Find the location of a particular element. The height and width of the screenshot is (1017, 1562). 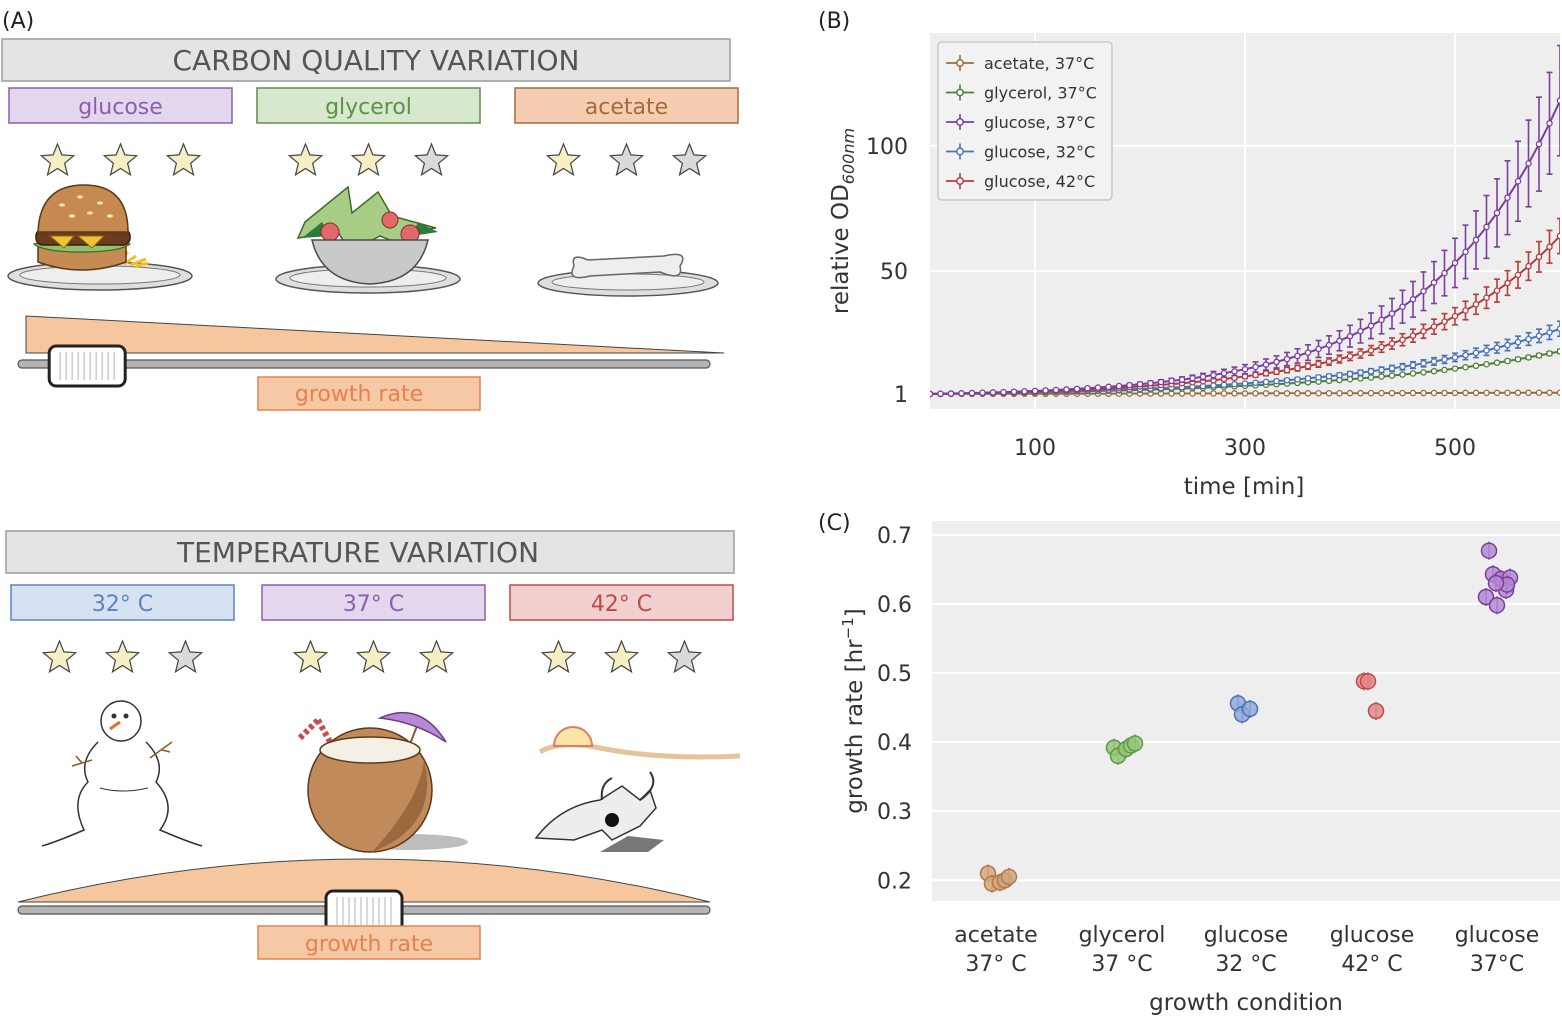

temperature-box-label-1: 37° C is located at coordinates (373, 604).